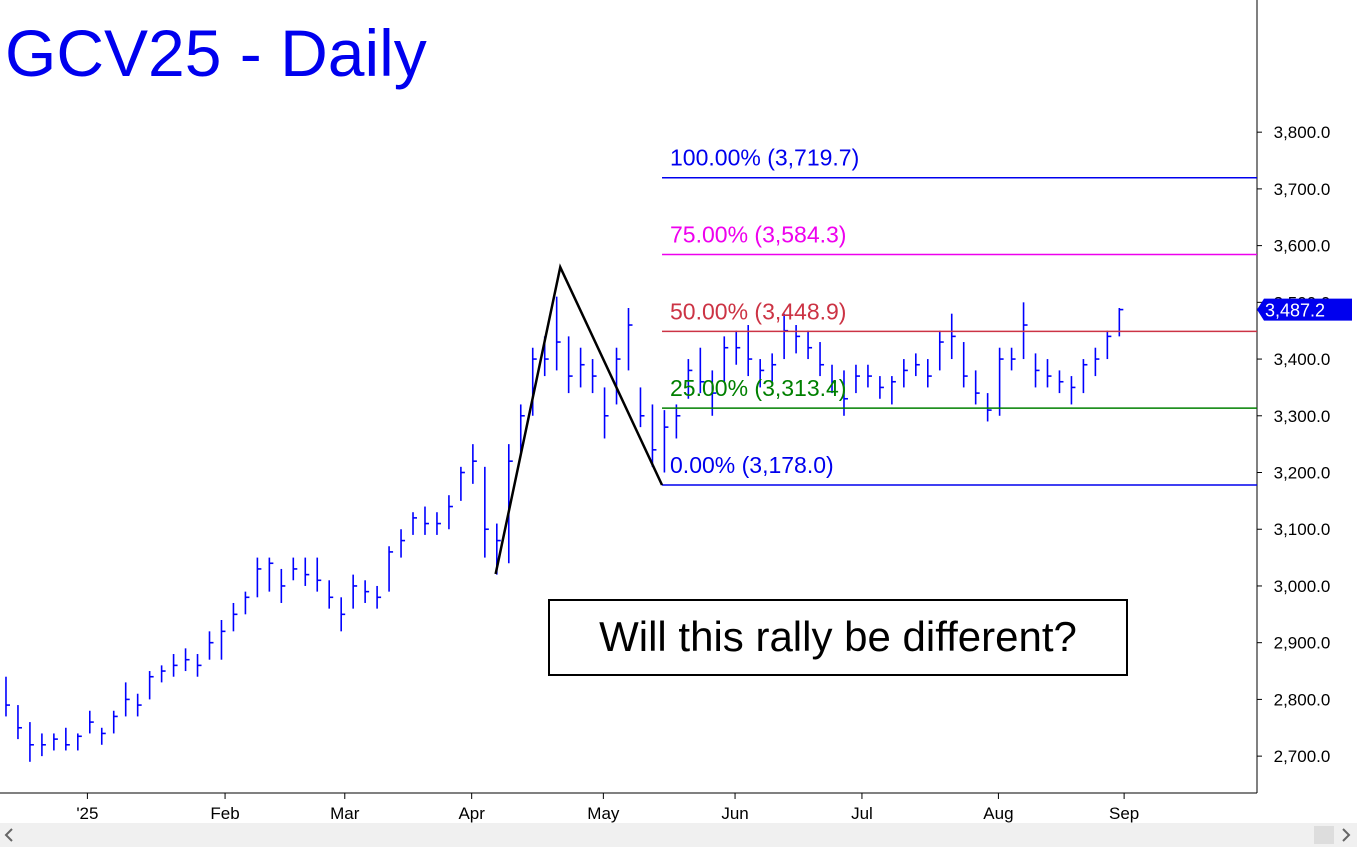  I want to click on level-label: 100.00% (3,719.7), so click(764, 158).